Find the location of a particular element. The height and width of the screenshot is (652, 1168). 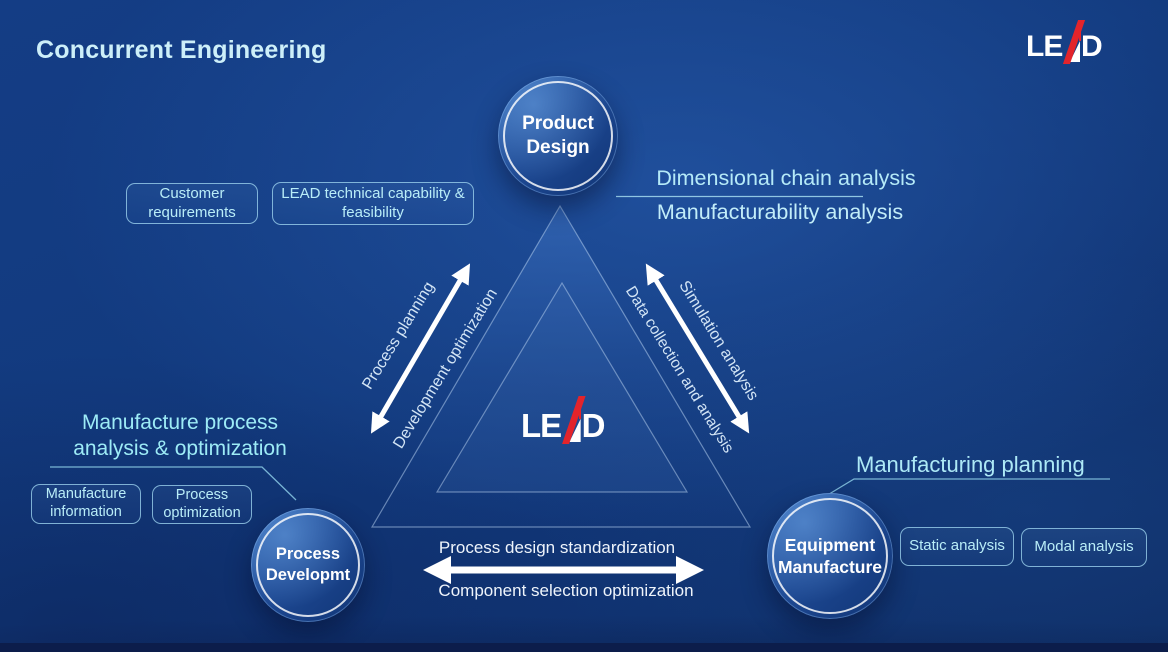

pill-modal-analysis: Modal analysis is located at coordinates (1084, 547).